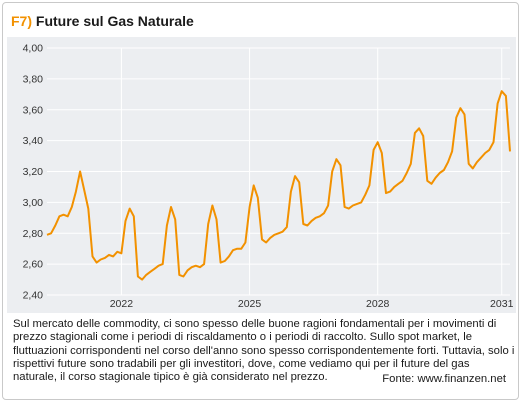 This screenshot has height=405, width=524. I want to click on x-tick-label: 2025, so click(250, 304).